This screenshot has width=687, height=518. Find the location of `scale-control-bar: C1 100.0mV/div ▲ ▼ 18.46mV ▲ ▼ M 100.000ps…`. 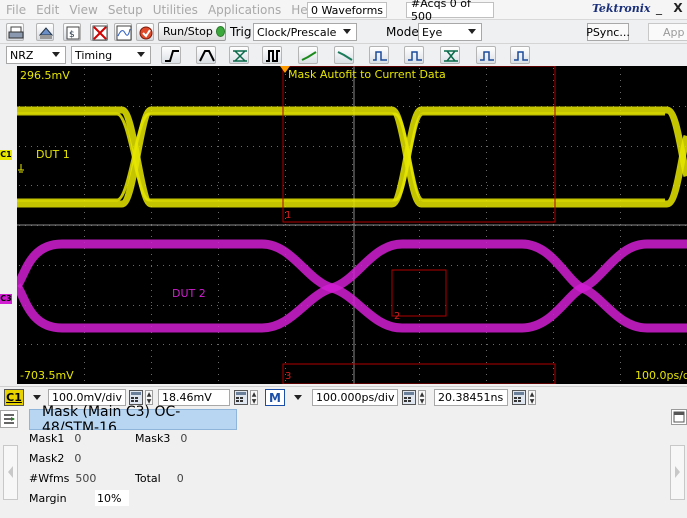

scale-control-bar: C1 100.0mV/div ▲ ▼ 18.46mV ▲ ▼ M 100.000ps… is located at coordinates (343, 397).